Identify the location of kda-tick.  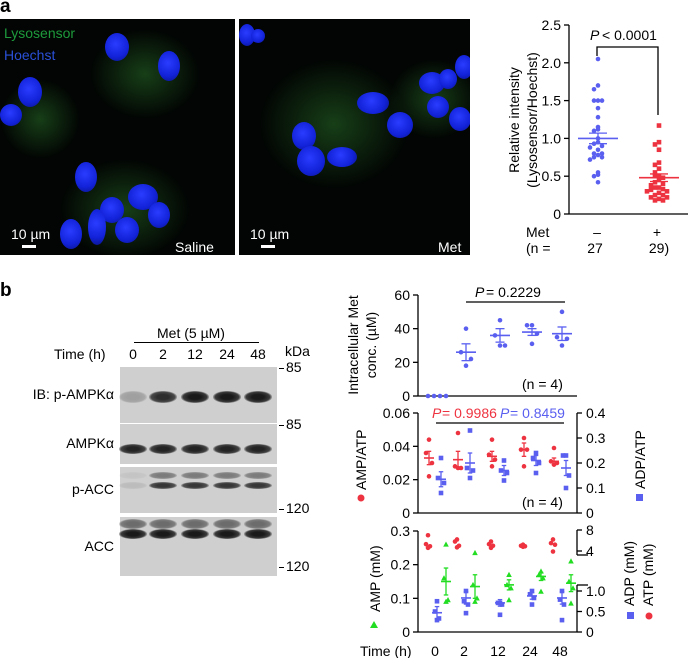
(281, 425).